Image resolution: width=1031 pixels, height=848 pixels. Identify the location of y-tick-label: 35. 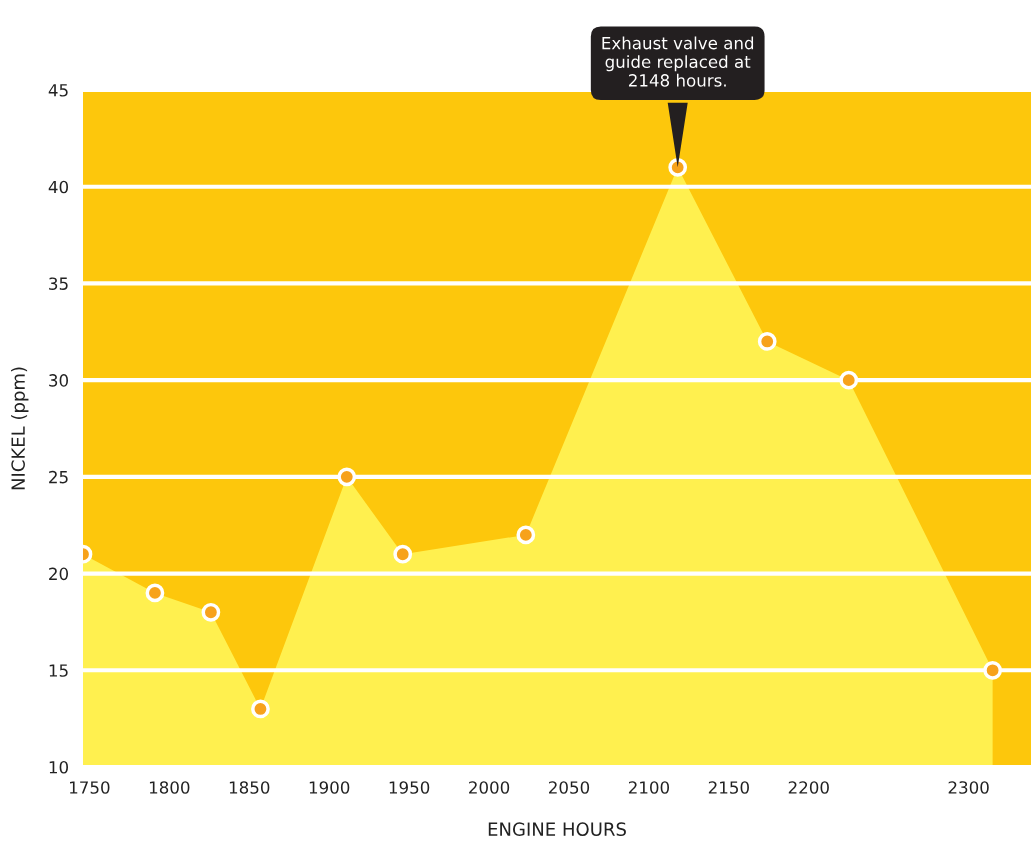
(58, 283).